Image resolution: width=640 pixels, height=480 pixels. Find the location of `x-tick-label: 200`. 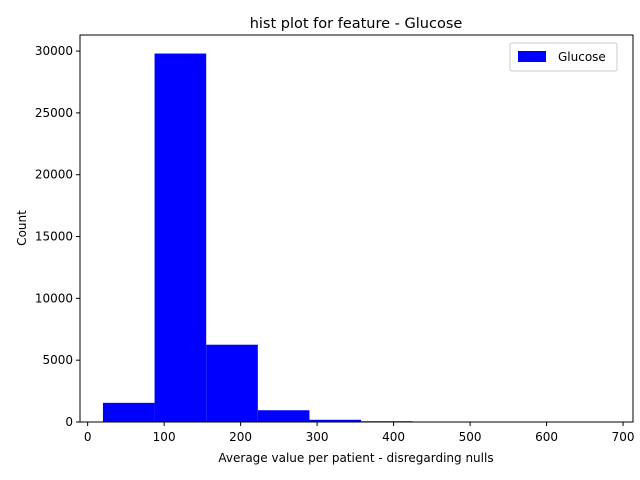

x-tick-label: 200 is located at coordinates (240, 437).